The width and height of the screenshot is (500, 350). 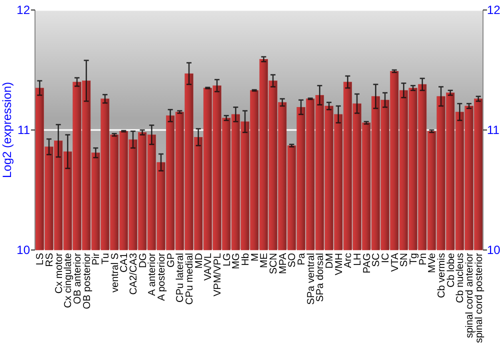 What do you see at coordinates (152, 274) in the screenshot?
I see `x-tick-label: A anterior` at bounding box center [152, 274].